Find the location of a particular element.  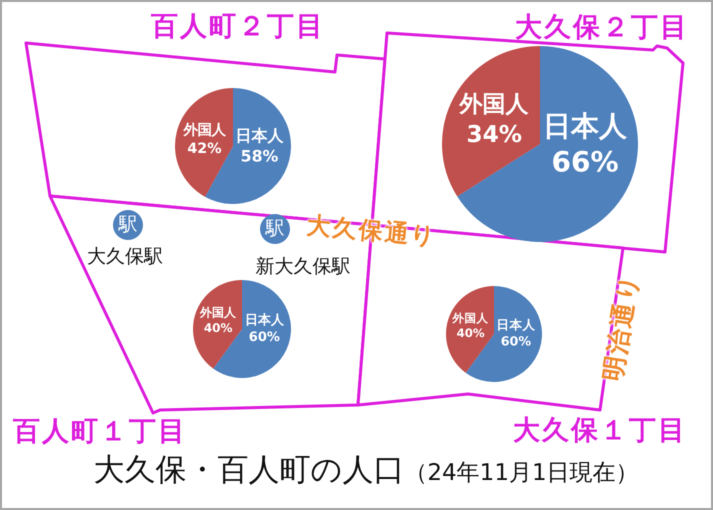

text: 百人町１丁目 is located at coordinates (100, 432).